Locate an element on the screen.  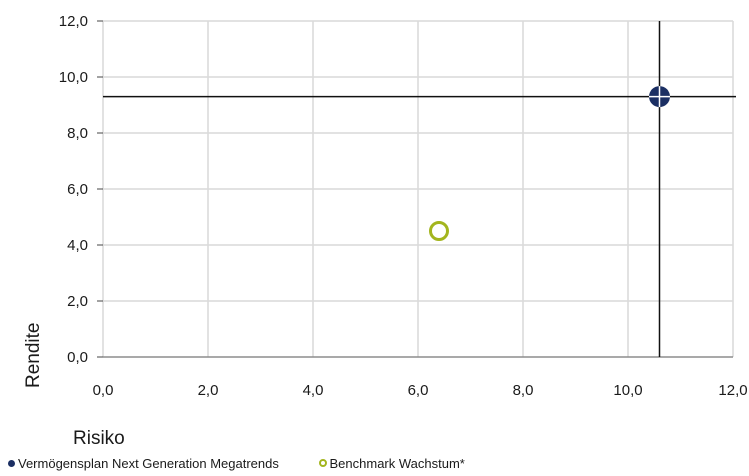
legend-item-series-0: Vermögensplan Next Generation Megatrends is located at coordinates (143, 463).